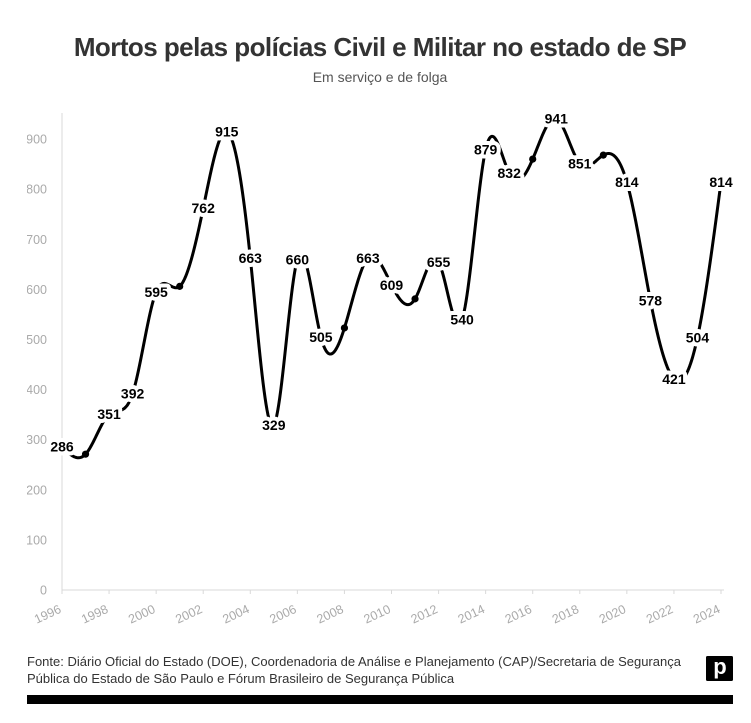 The height and width of the screenshot is (723, 751). I want to click on x-tick-label: 2014, so click(471, 614).